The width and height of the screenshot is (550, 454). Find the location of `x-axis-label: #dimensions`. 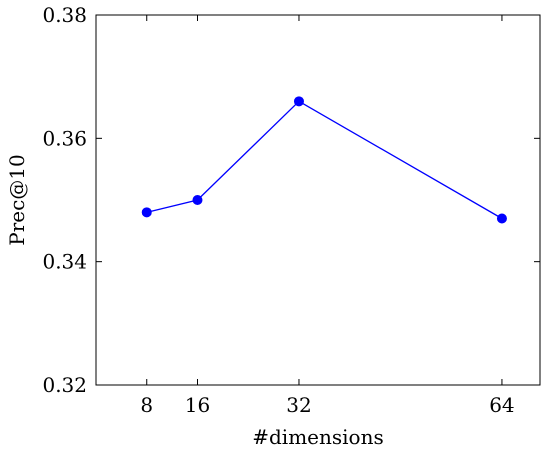

x-axis-label: #dimensions is located at coordinates (317, 437).